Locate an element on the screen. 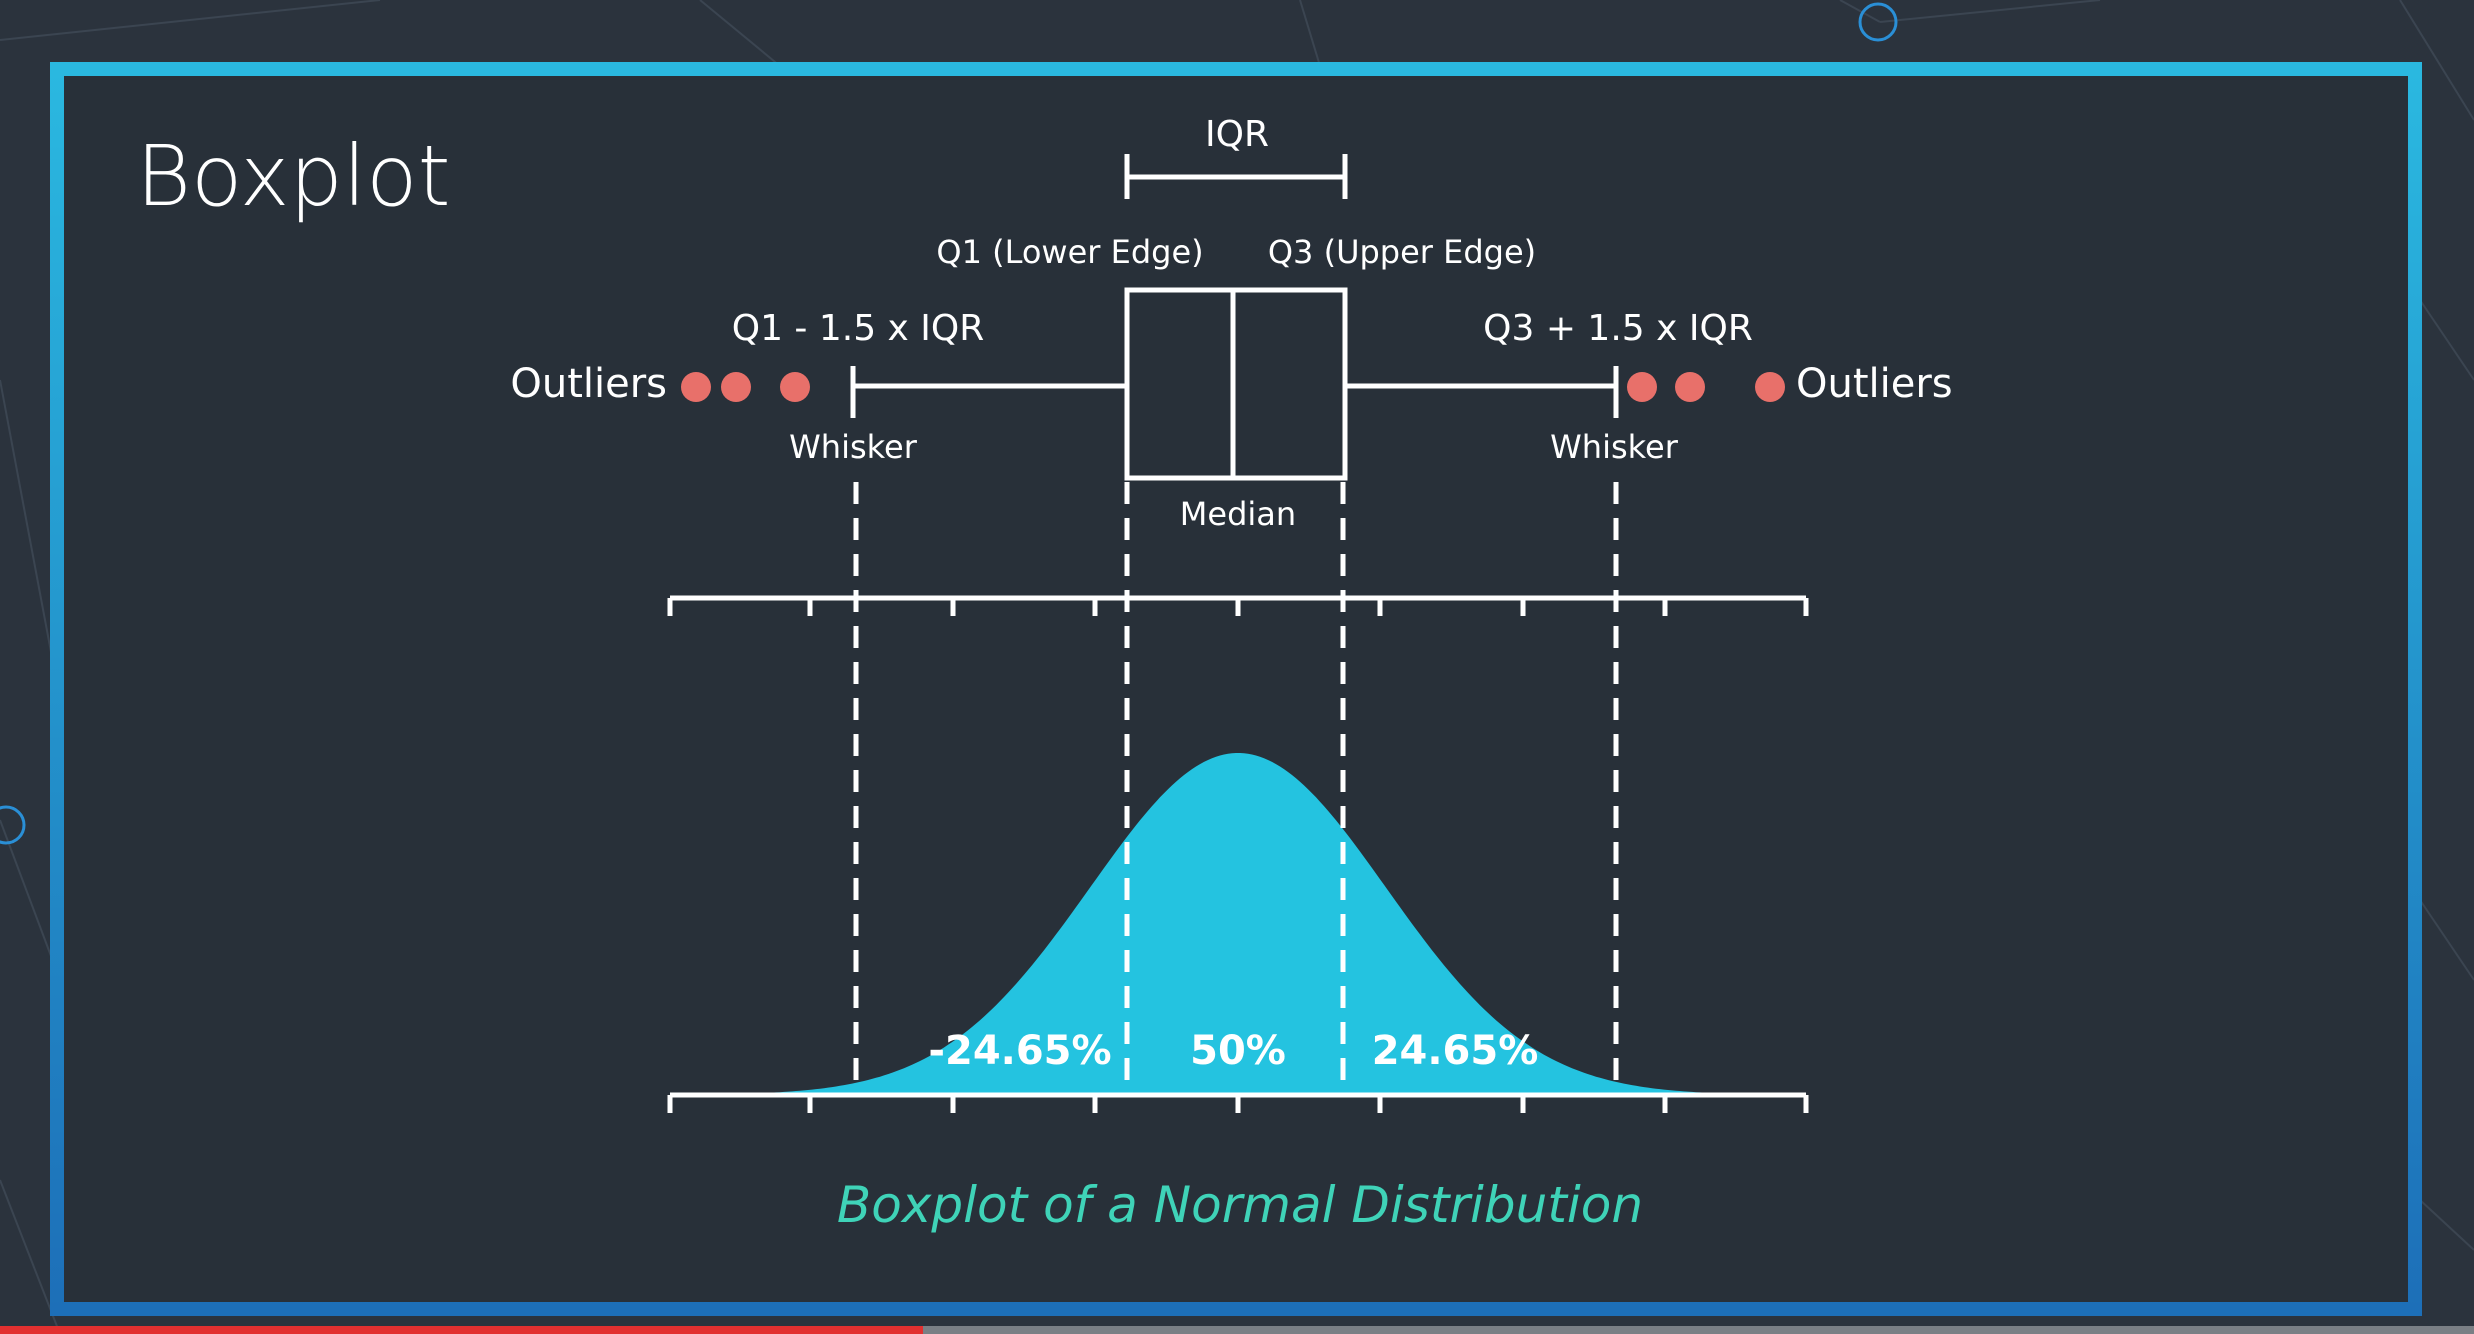  normal-curve is located at coordinates (1238, 924).